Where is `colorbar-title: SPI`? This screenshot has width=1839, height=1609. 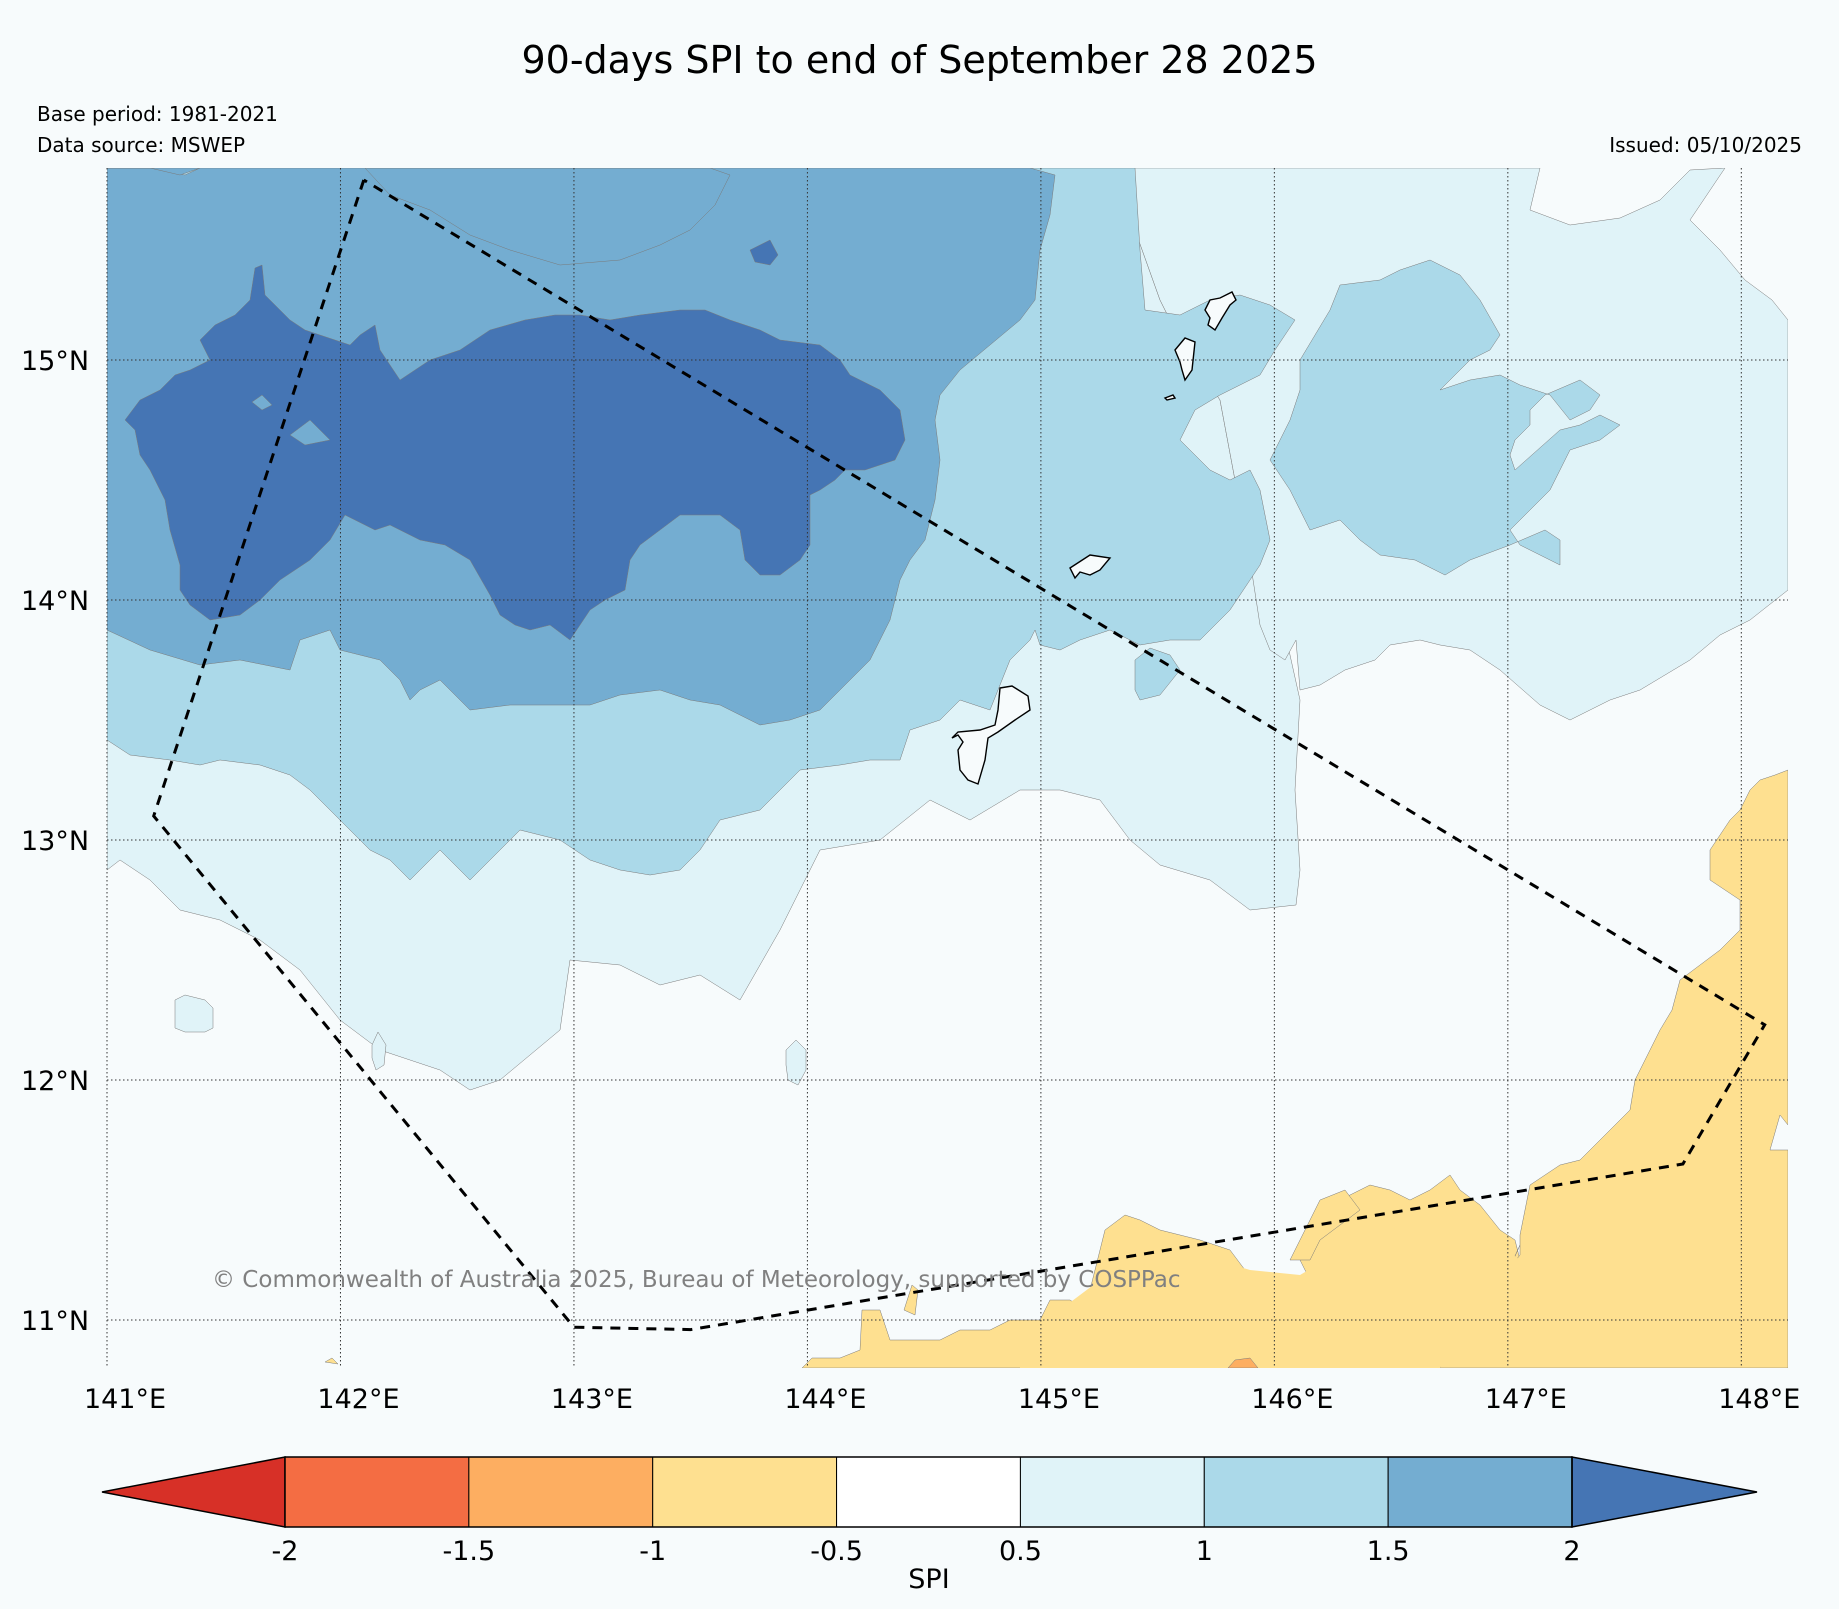 colorbar-title: SPI is located at coordinates (928, 1579).